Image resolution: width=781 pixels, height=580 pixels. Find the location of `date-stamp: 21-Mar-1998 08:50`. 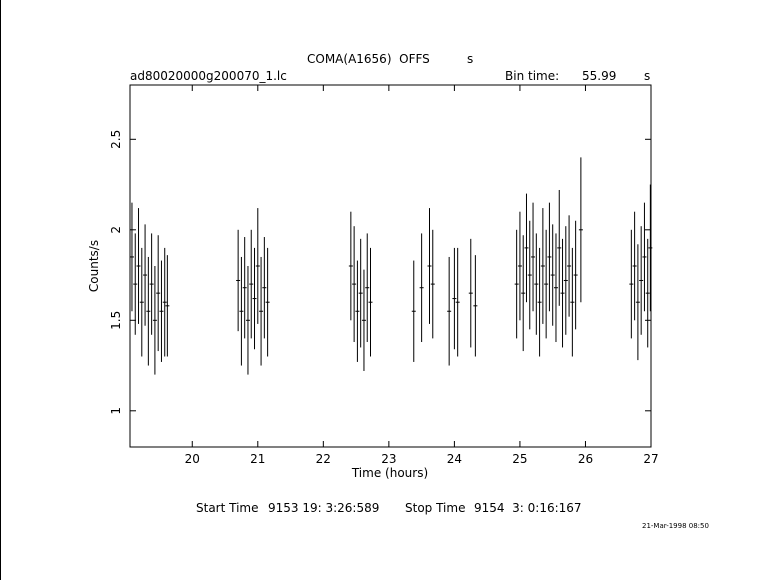

date-stamp: 21-Mar-1998 08:50 is located at coordinates (675, 526).